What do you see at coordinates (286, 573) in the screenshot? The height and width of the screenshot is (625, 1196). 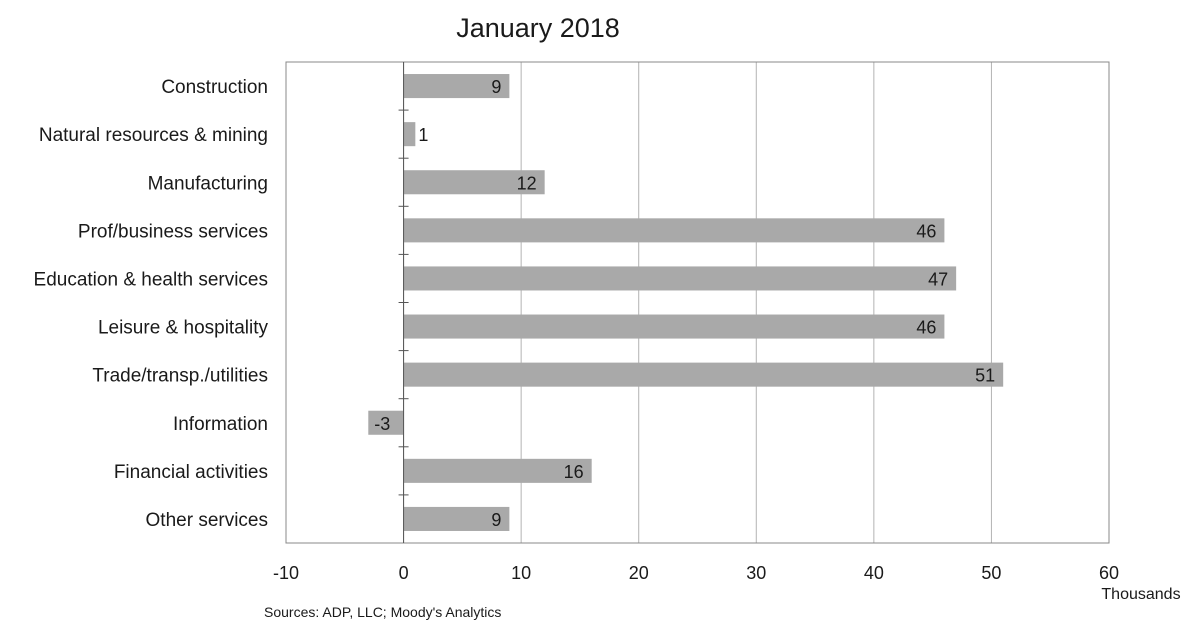 I see `x-tick-label: -10` at bounding box center [286, 573].